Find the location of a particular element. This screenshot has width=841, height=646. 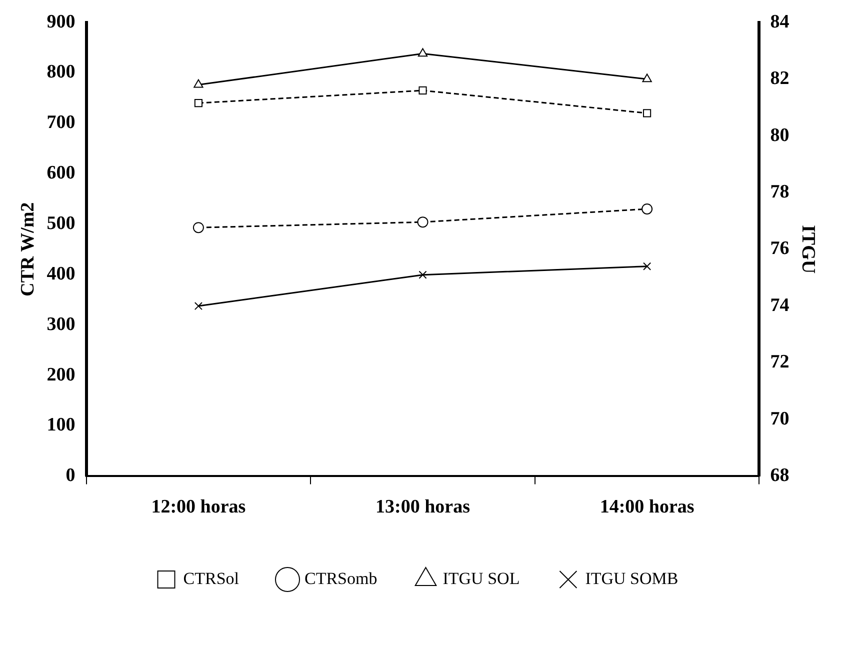

y-tick-label: 400 is located at coordinates (61, 273).